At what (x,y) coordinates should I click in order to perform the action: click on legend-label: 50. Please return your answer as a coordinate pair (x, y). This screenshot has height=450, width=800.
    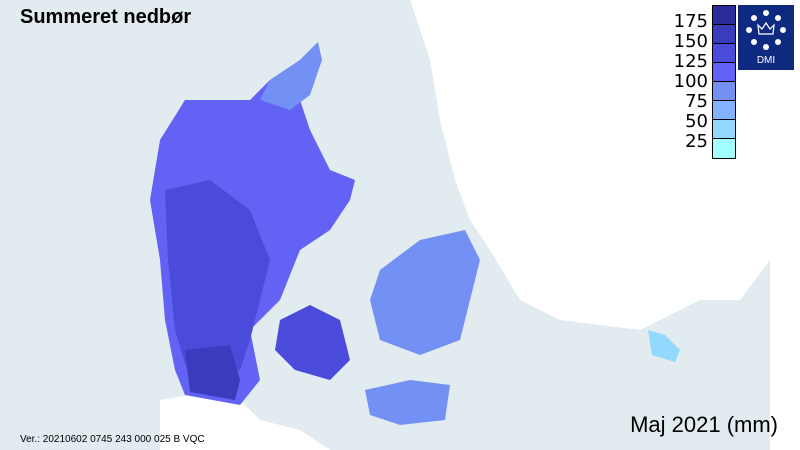
    Looking at the image, I should click on (696, 121).